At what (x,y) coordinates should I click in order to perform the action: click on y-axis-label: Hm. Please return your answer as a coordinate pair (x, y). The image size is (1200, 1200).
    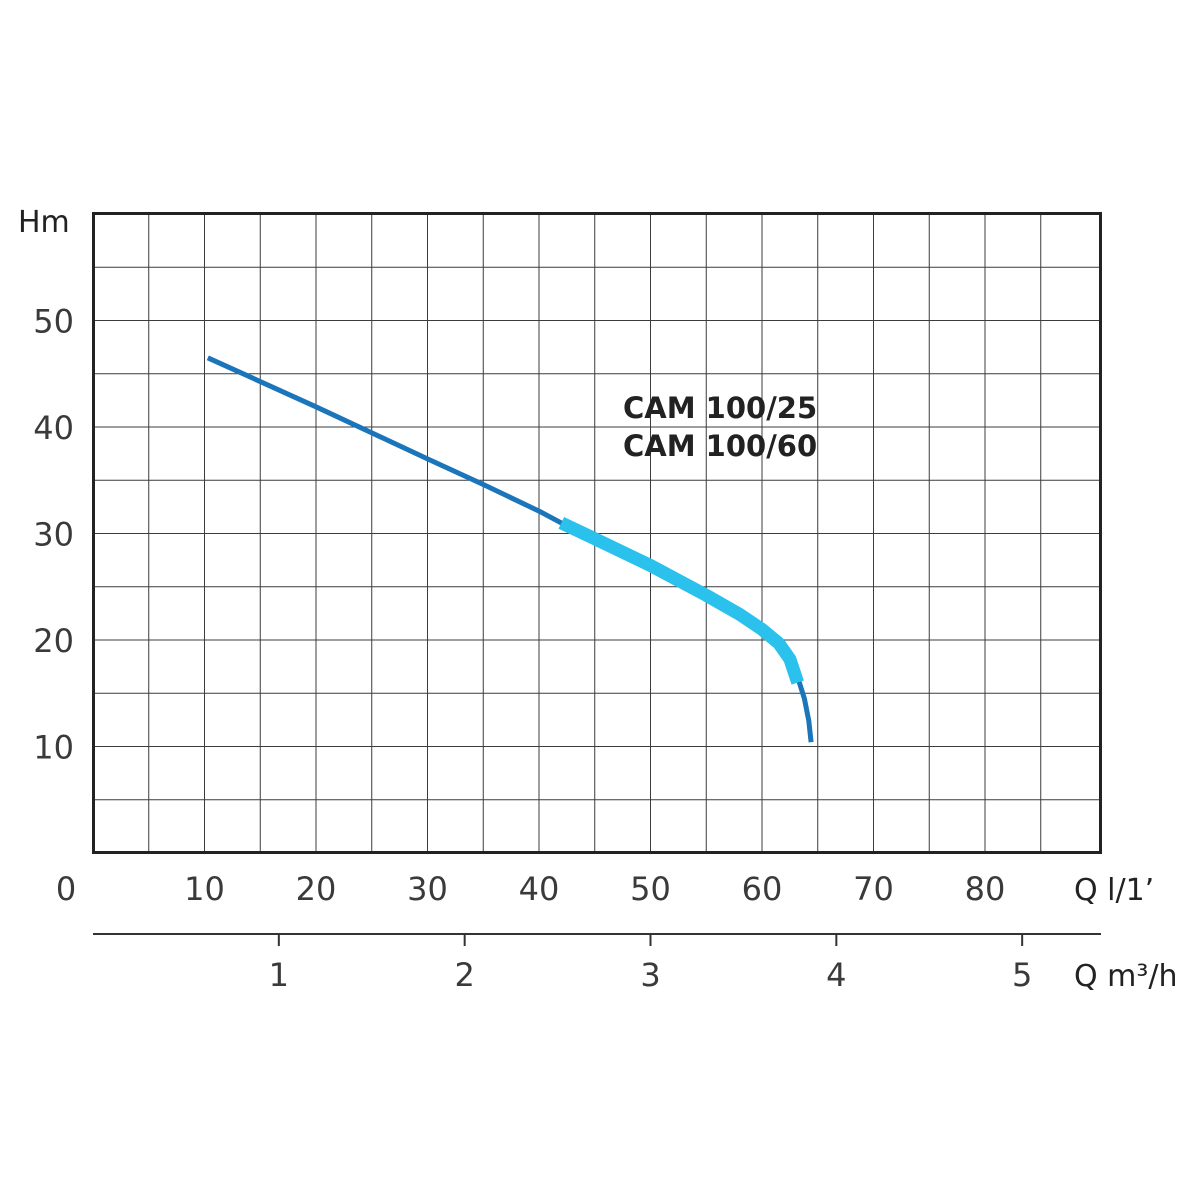
    Looking at the image, I should click on (44, 222).